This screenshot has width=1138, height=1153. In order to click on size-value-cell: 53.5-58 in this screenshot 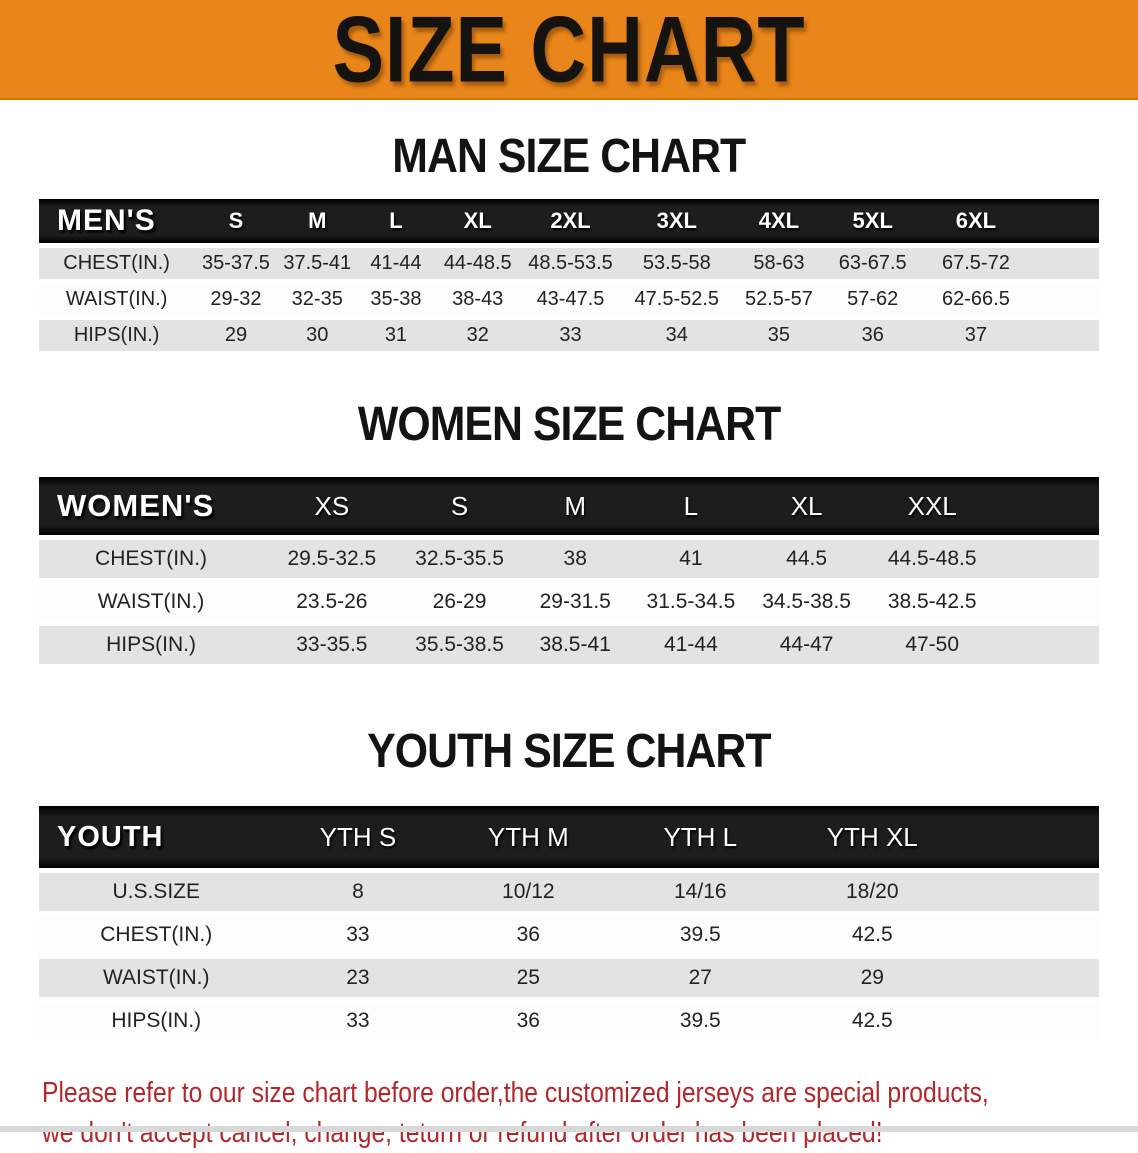, I will do `click(677, 263)`.